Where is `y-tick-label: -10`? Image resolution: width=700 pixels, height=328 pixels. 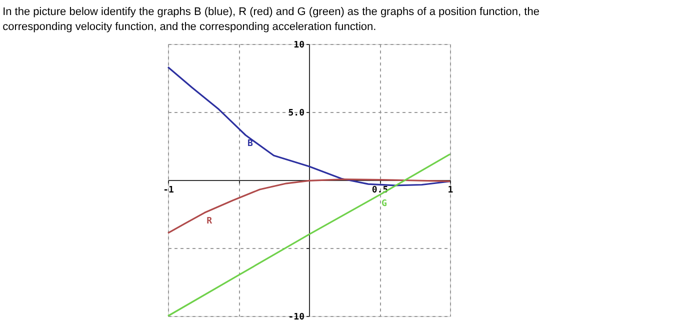
y-tick-label: -10 is located at coordinates (296, 317).